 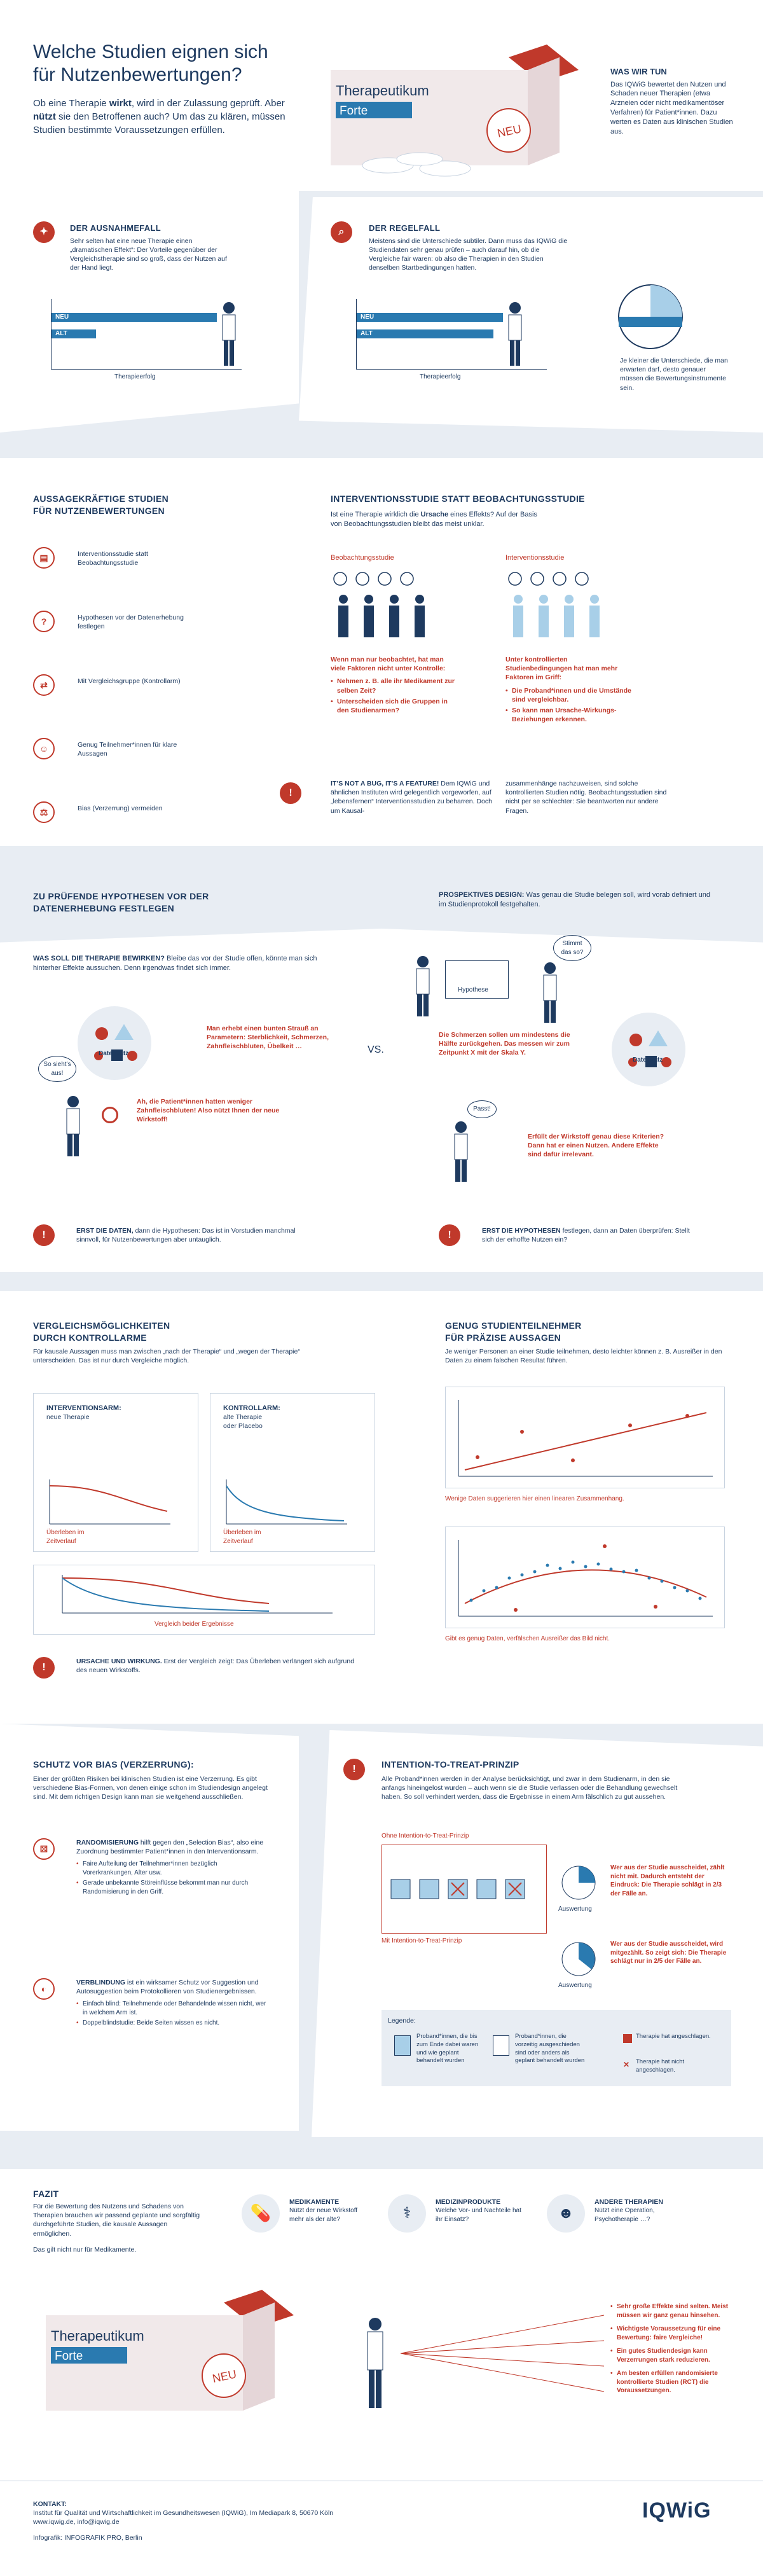 What do you see at coordinates (629, 2202) in the screenshot?
I see `other-title: ANDERE THERAPIEN` at bounding box center [629, 2202].